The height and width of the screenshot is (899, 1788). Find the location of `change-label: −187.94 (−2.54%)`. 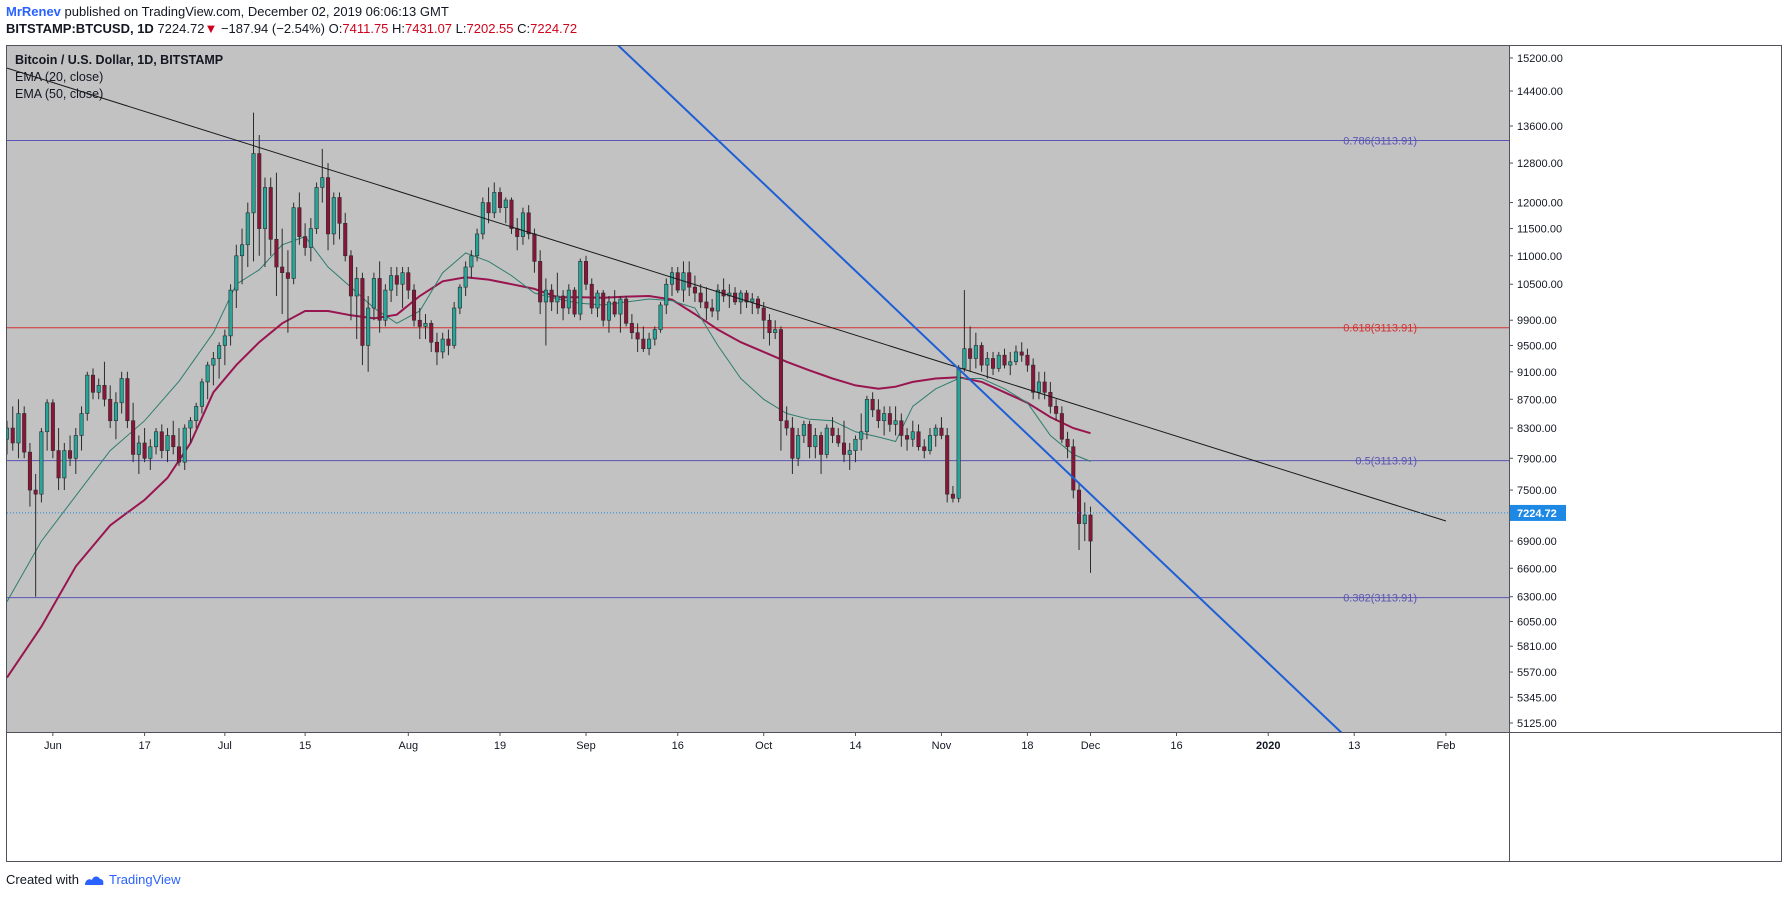

change-label: −187.94 (−2.54%) is located at coordinates (273, 28).